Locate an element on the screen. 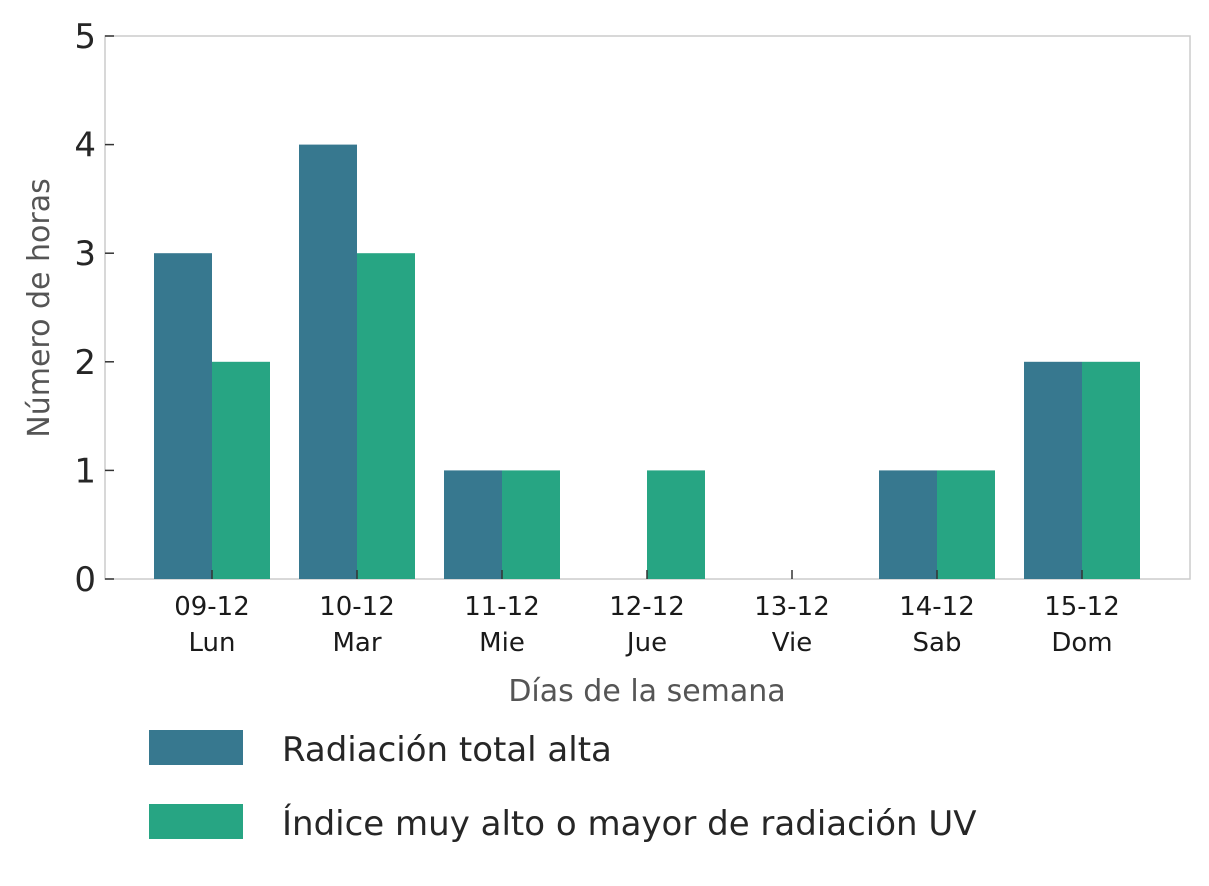 This screenshot has height=886, width=1209. y-tick-label-2: 2 is located at coordinates (85, 363).